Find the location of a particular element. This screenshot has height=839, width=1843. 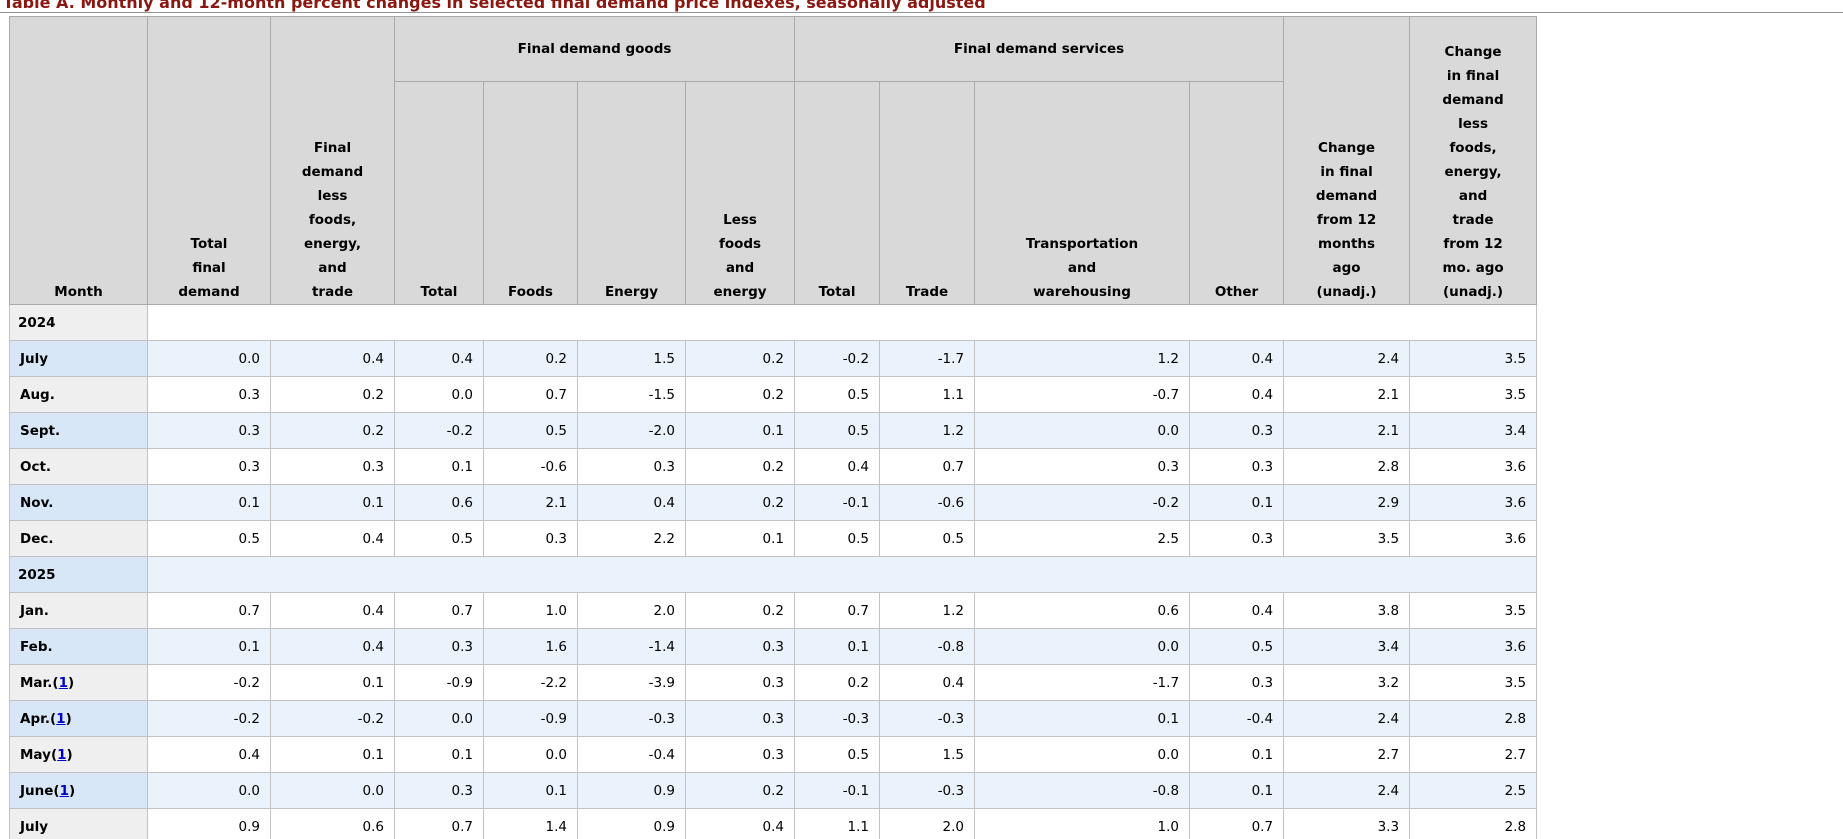

month-label-cell: May(1) is located at coordinates (78, 754).